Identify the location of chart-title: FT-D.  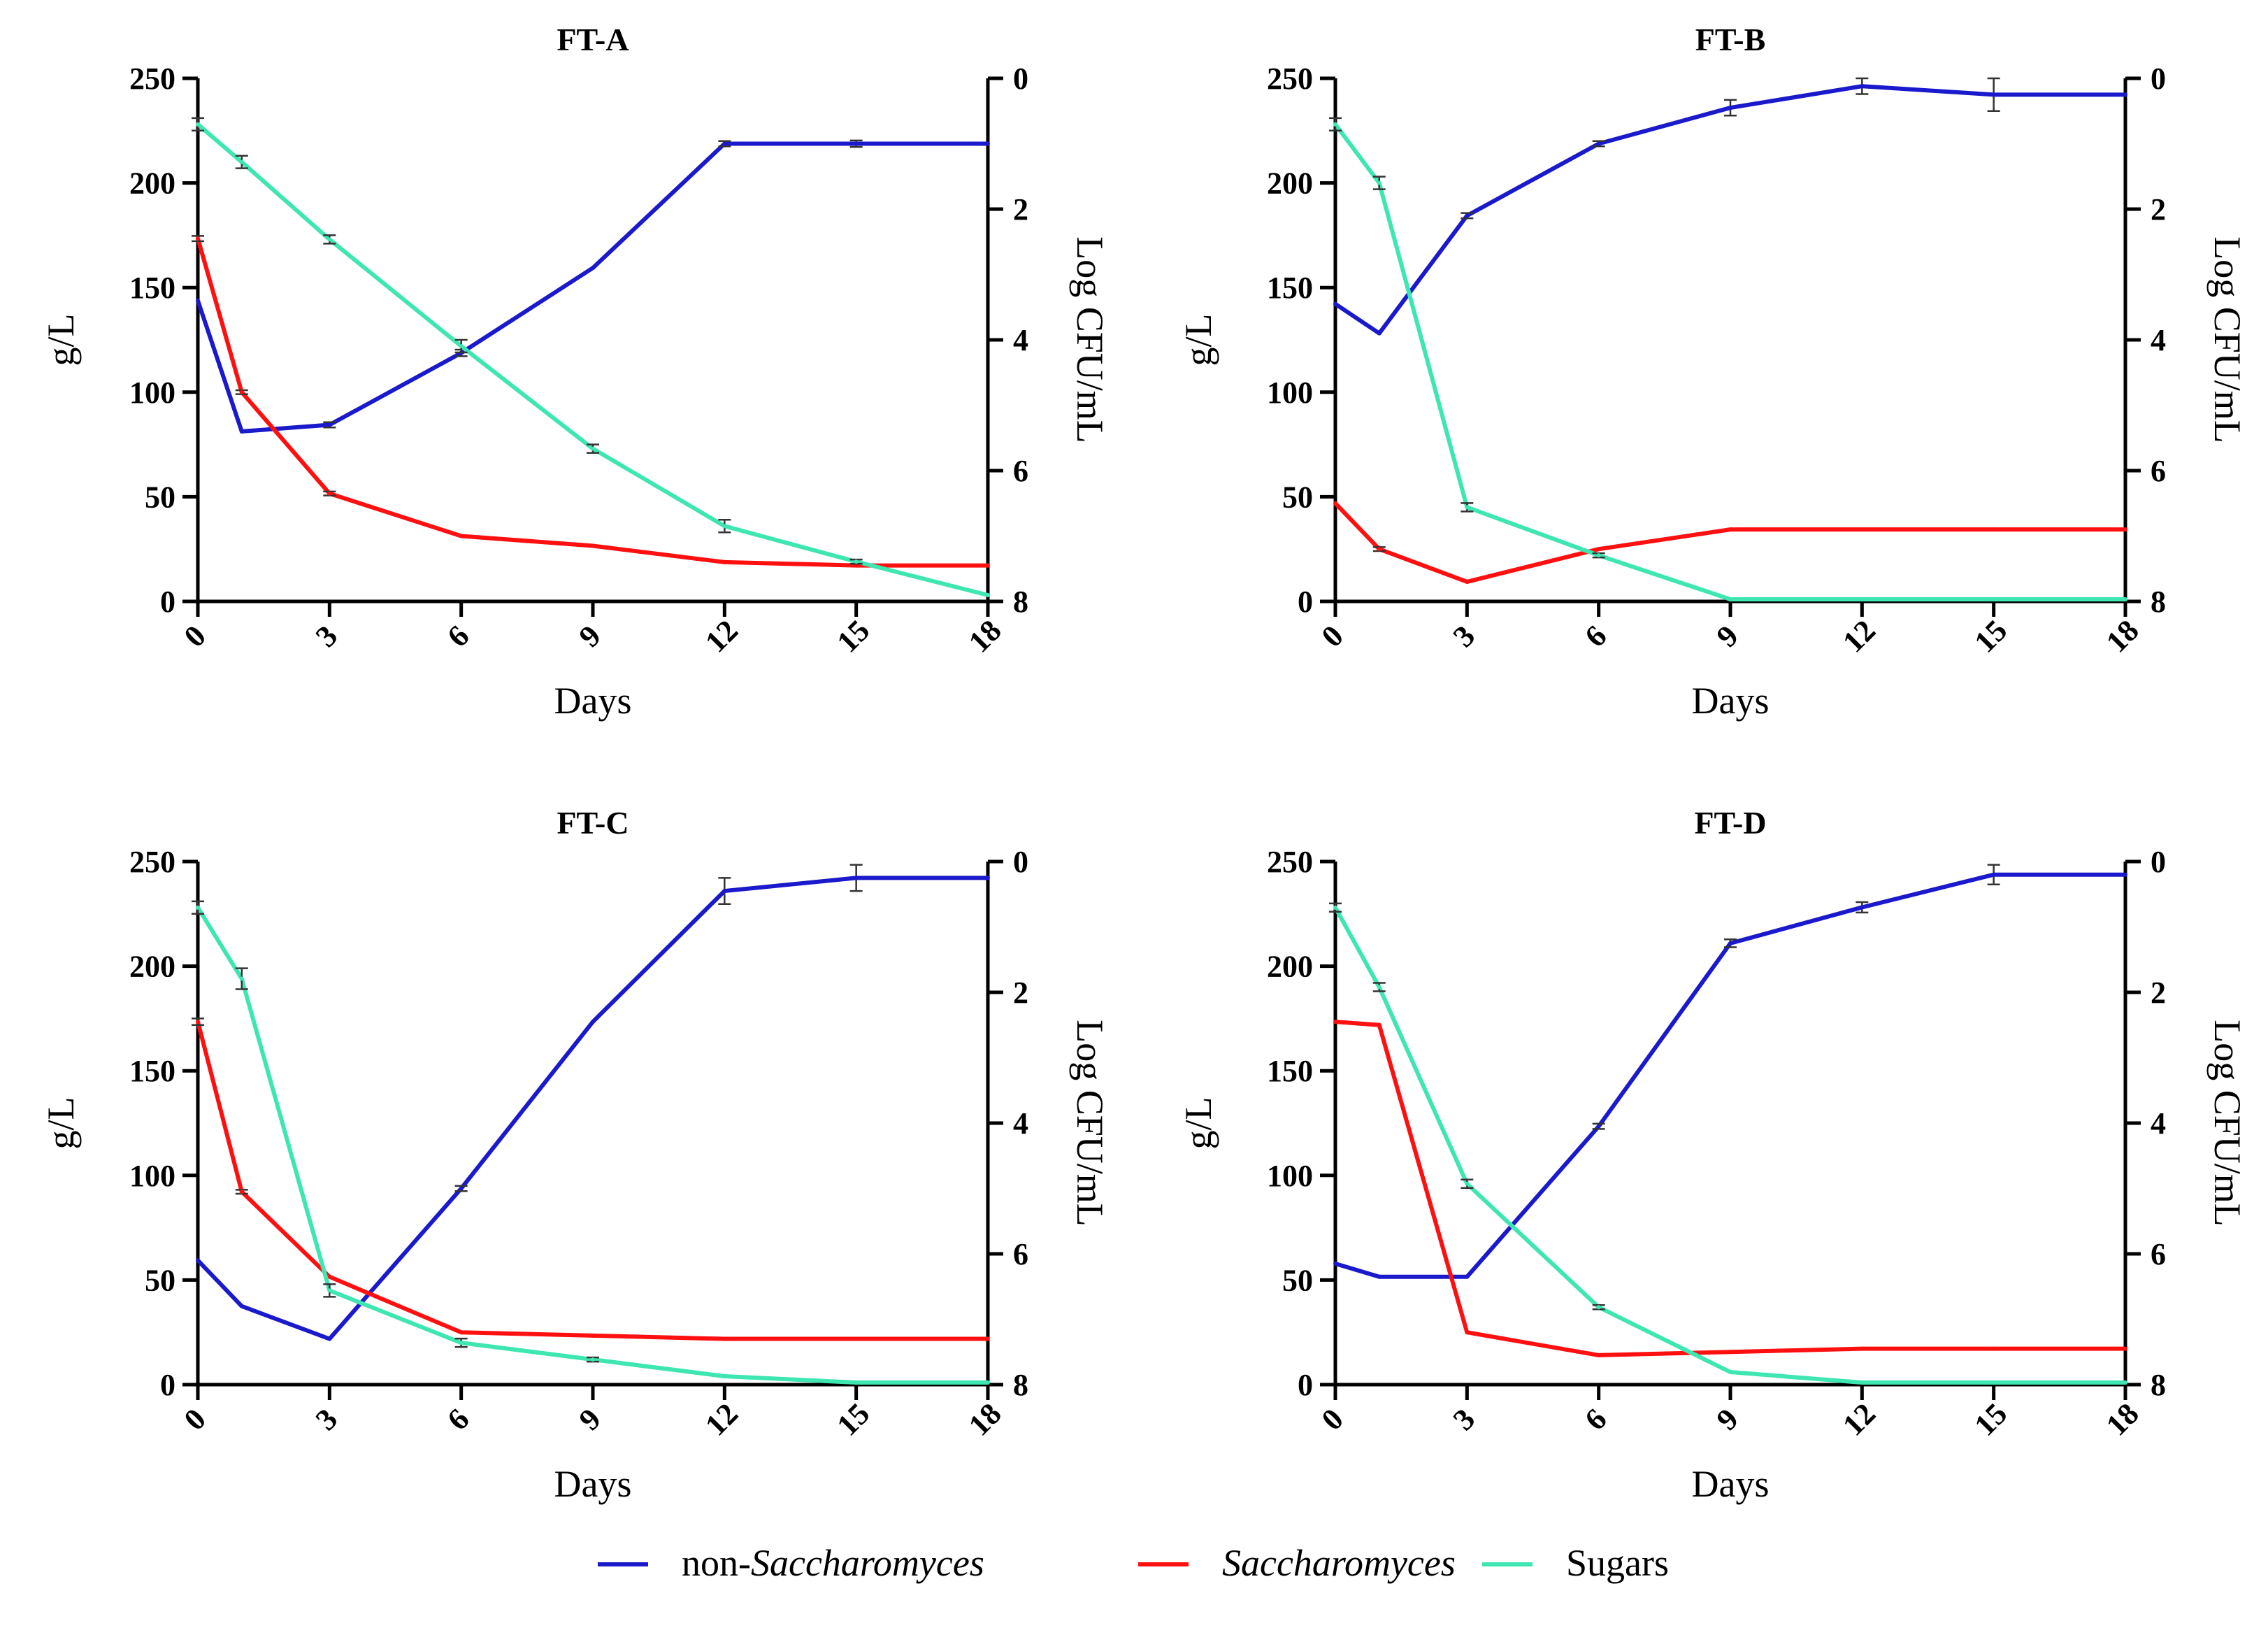
(1730, 823).